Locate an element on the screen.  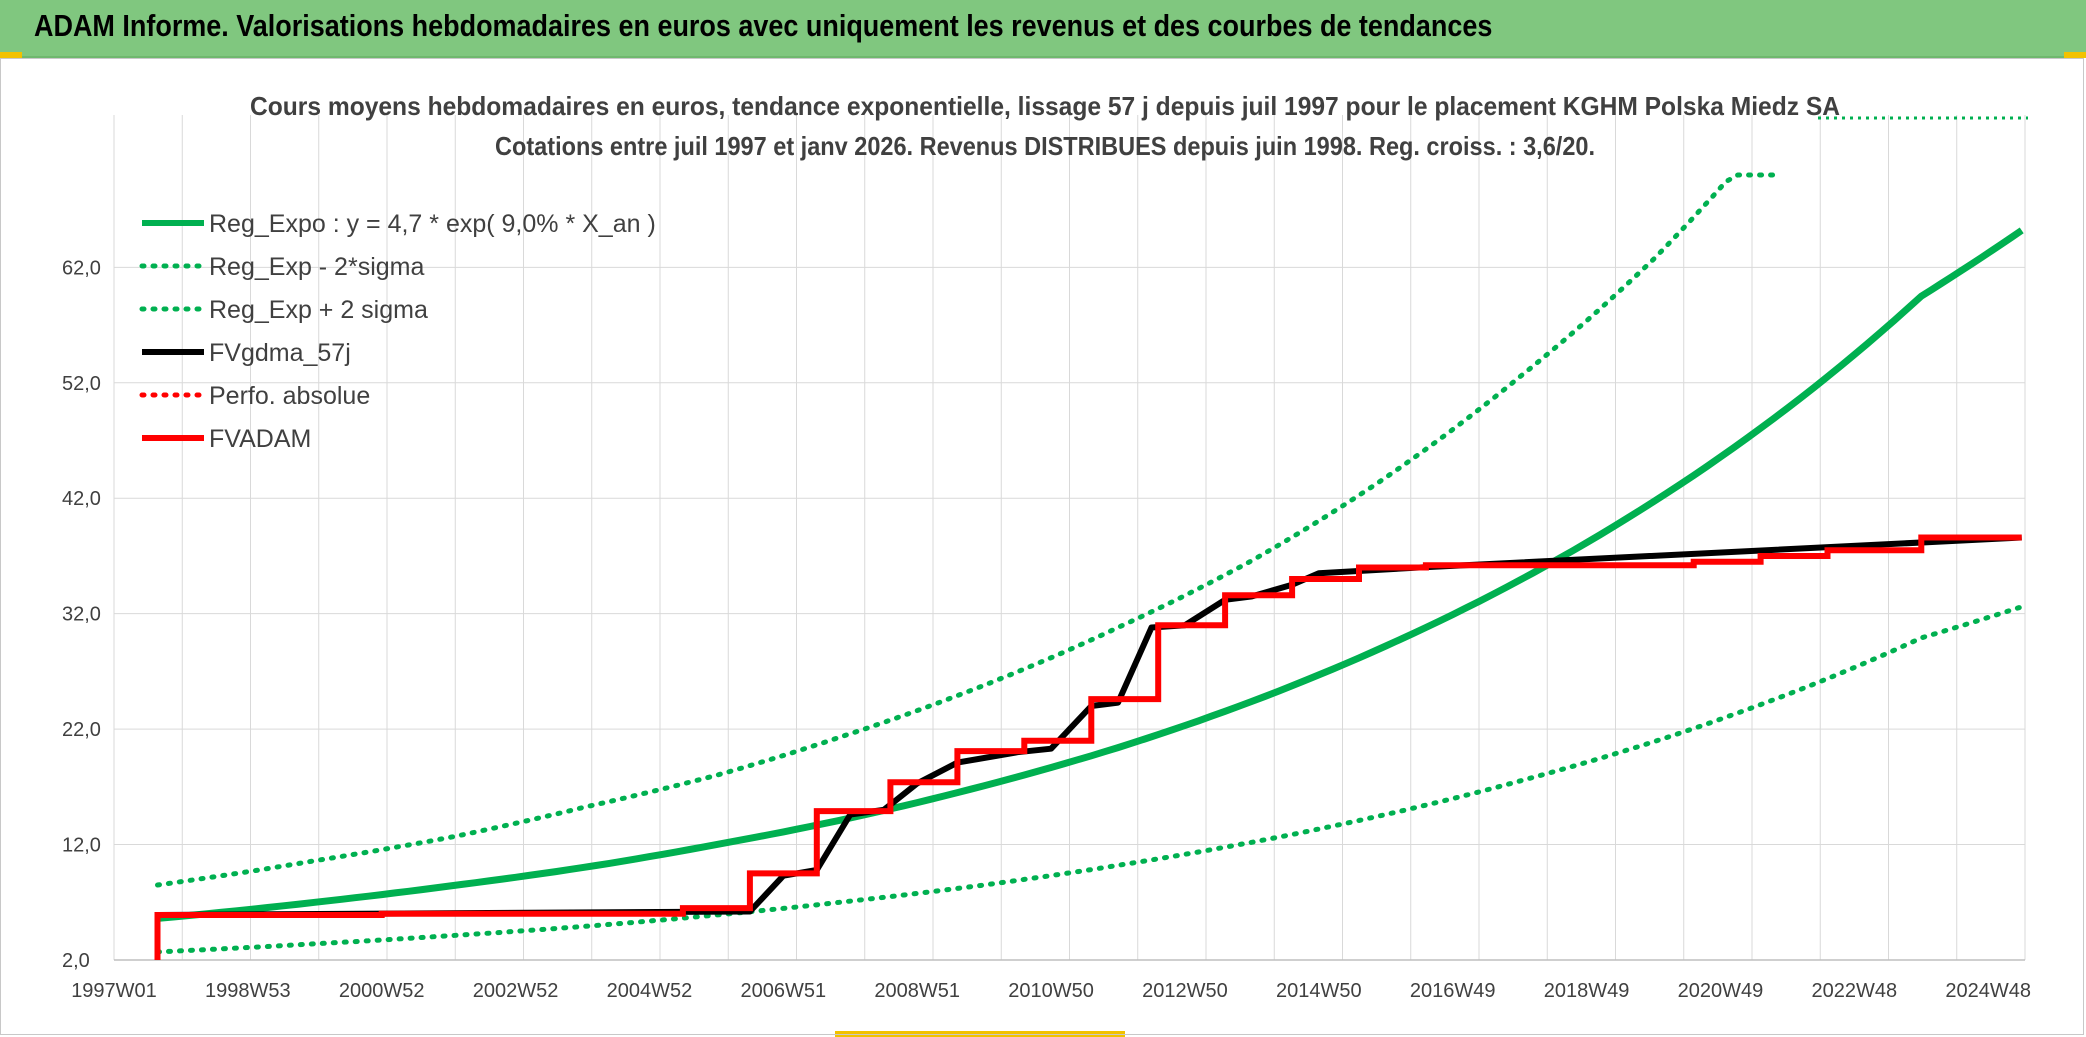
x-tick-label: 2016W49 is located at coordinates (1453, 991).